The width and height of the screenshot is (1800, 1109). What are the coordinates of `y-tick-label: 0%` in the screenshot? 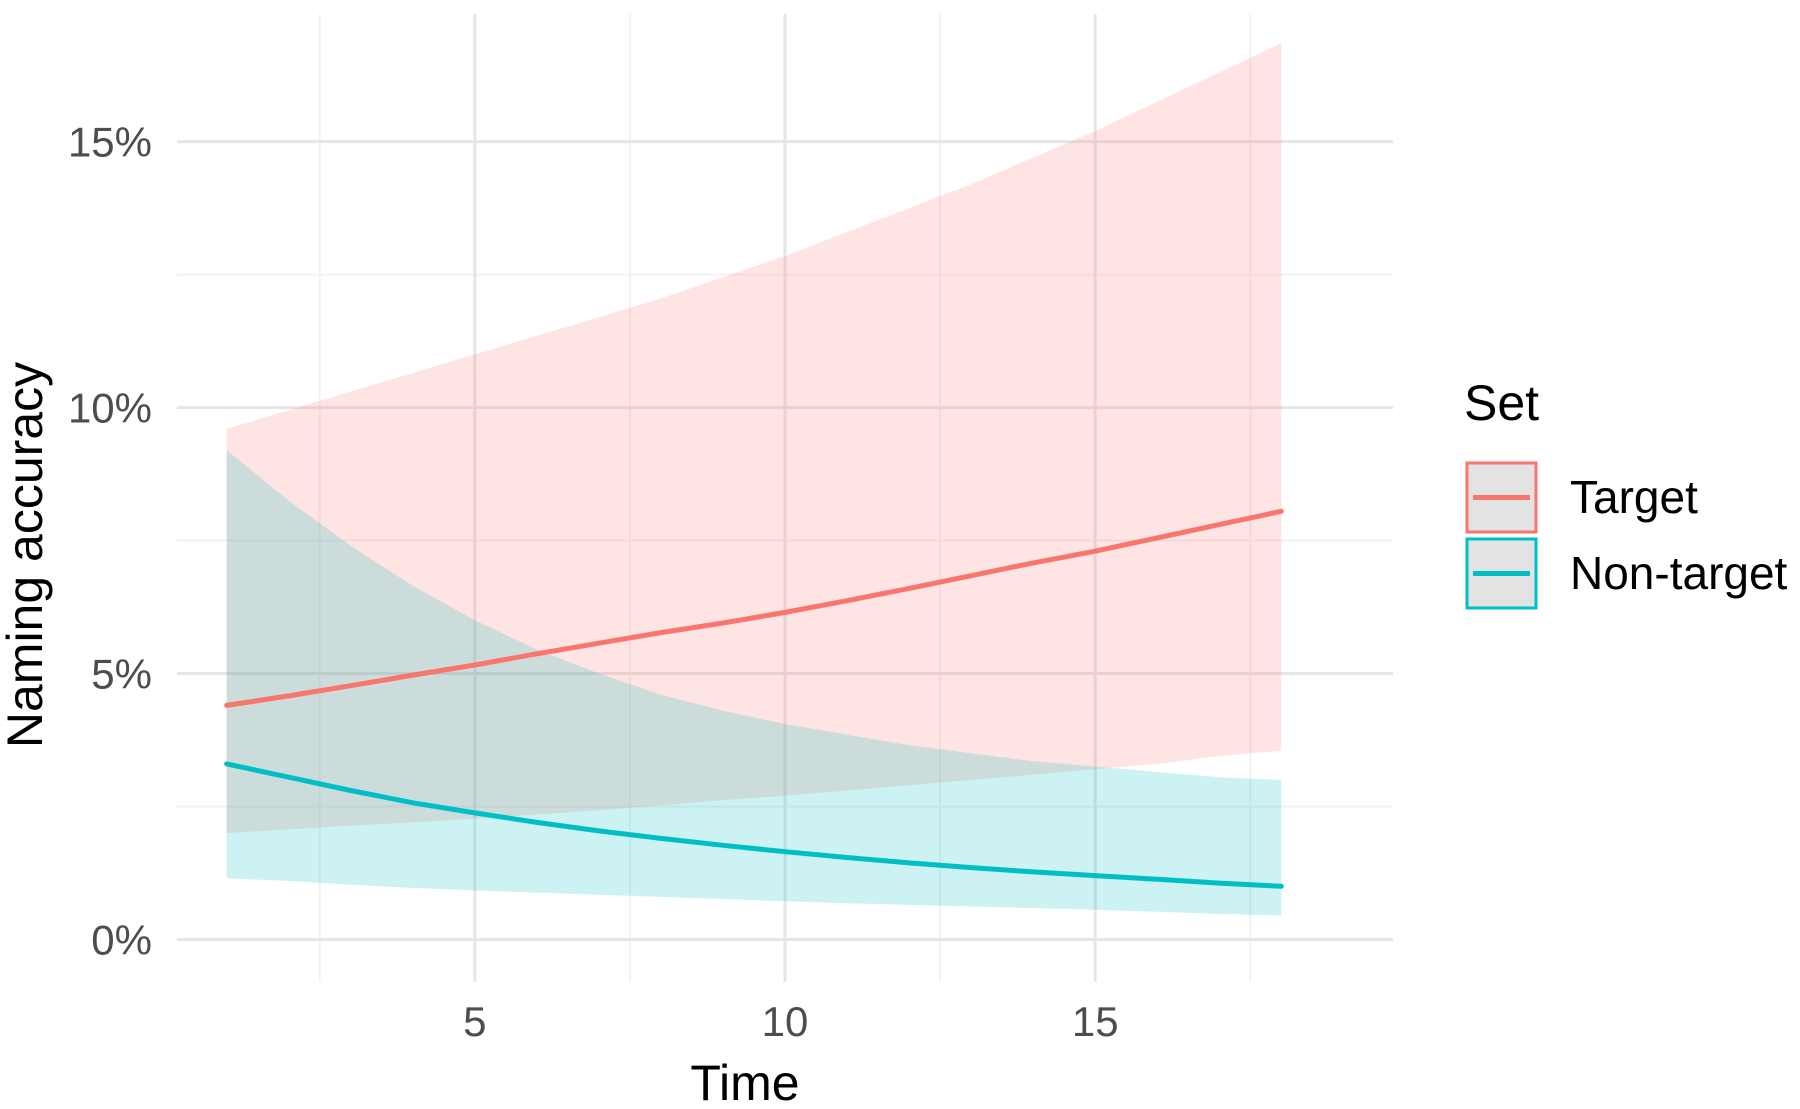 It's located at (121, 939).